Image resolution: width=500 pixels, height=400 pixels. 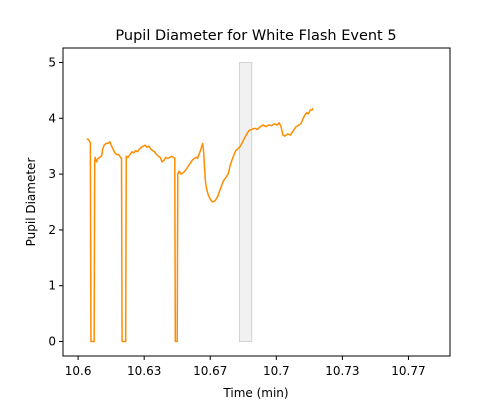 I want to click on y-axis-ticks: 0 1 2 3 4 5, so click(x=55, y=202).